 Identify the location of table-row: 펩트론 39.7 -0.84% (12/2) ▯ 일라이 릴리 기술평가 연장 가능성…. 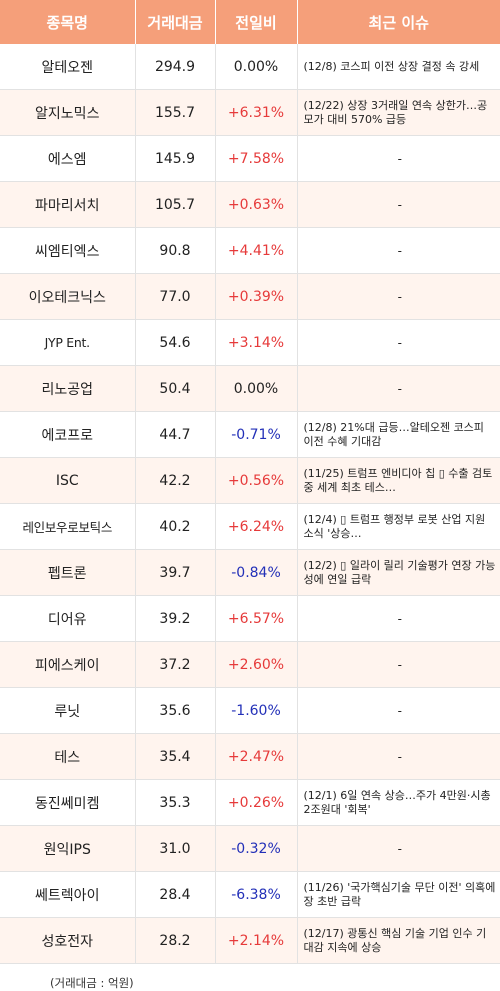
(250, 572).